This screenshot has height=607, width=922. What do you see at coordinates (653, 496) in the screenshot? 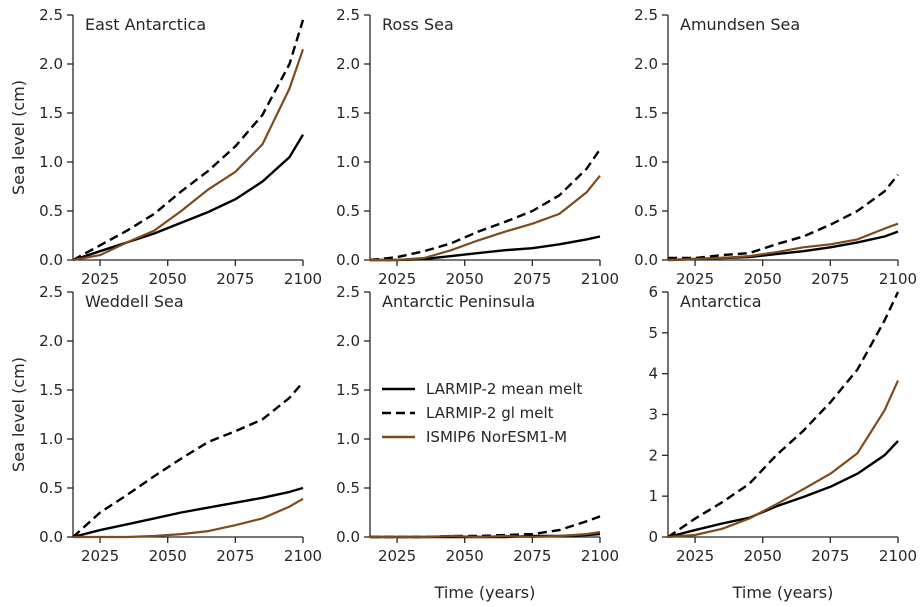
I see `y-tick-label: 1` at bounding box center [653, 496].